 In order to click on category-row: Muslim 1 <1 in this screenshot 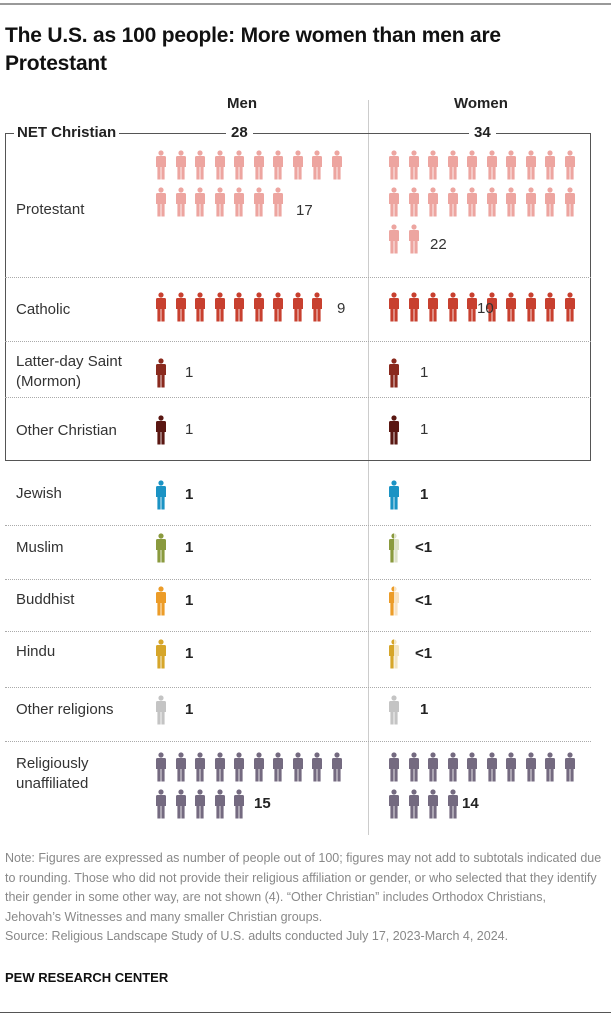, I will do `click(298, 553)`.